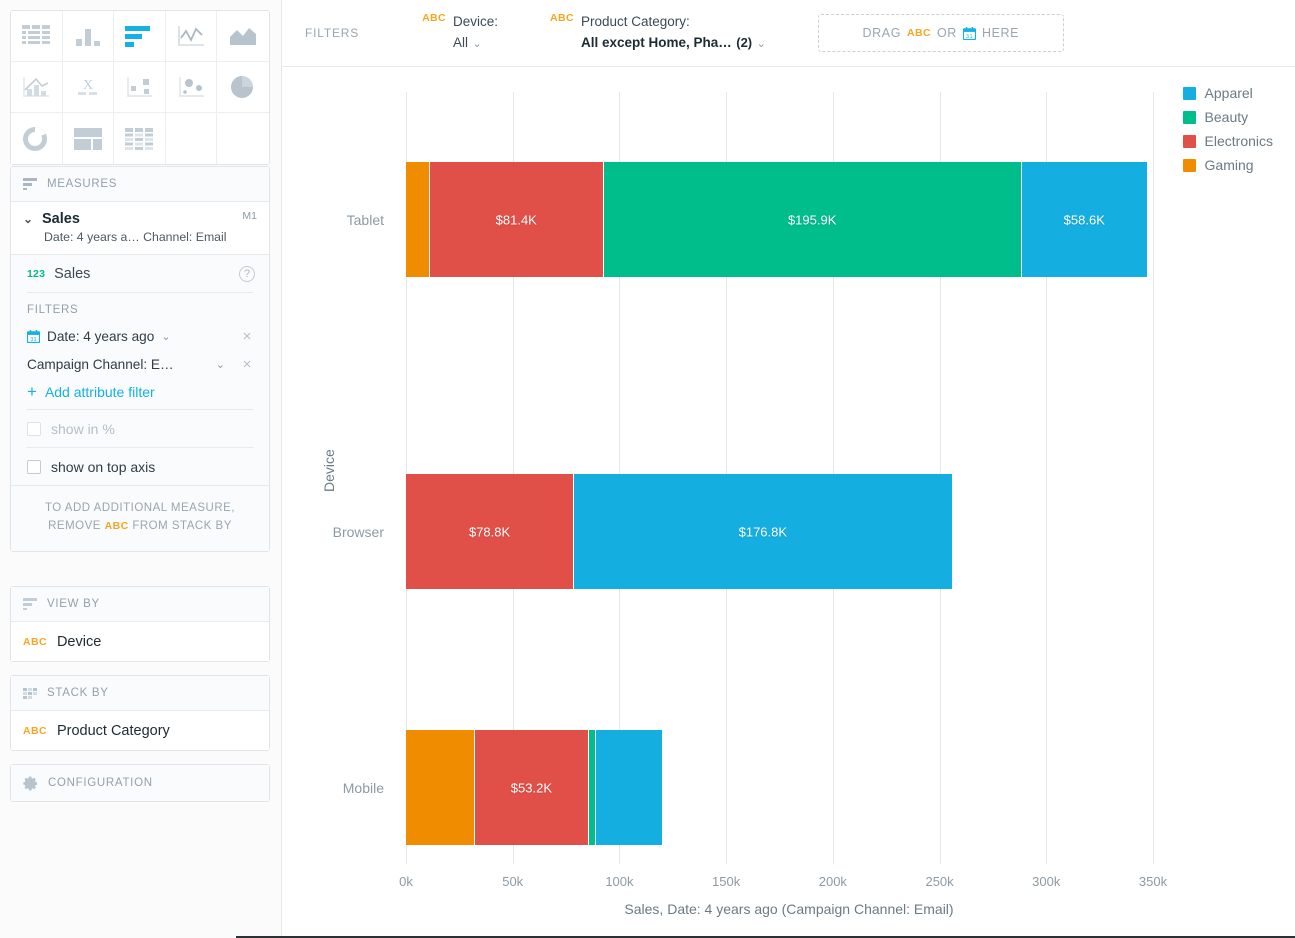 The image size is (1295, 938). What do you see at coordinates (1046, 881) in the screenshot?
I see `x-tick-label: 300k` at bounding box center [1046, 881].